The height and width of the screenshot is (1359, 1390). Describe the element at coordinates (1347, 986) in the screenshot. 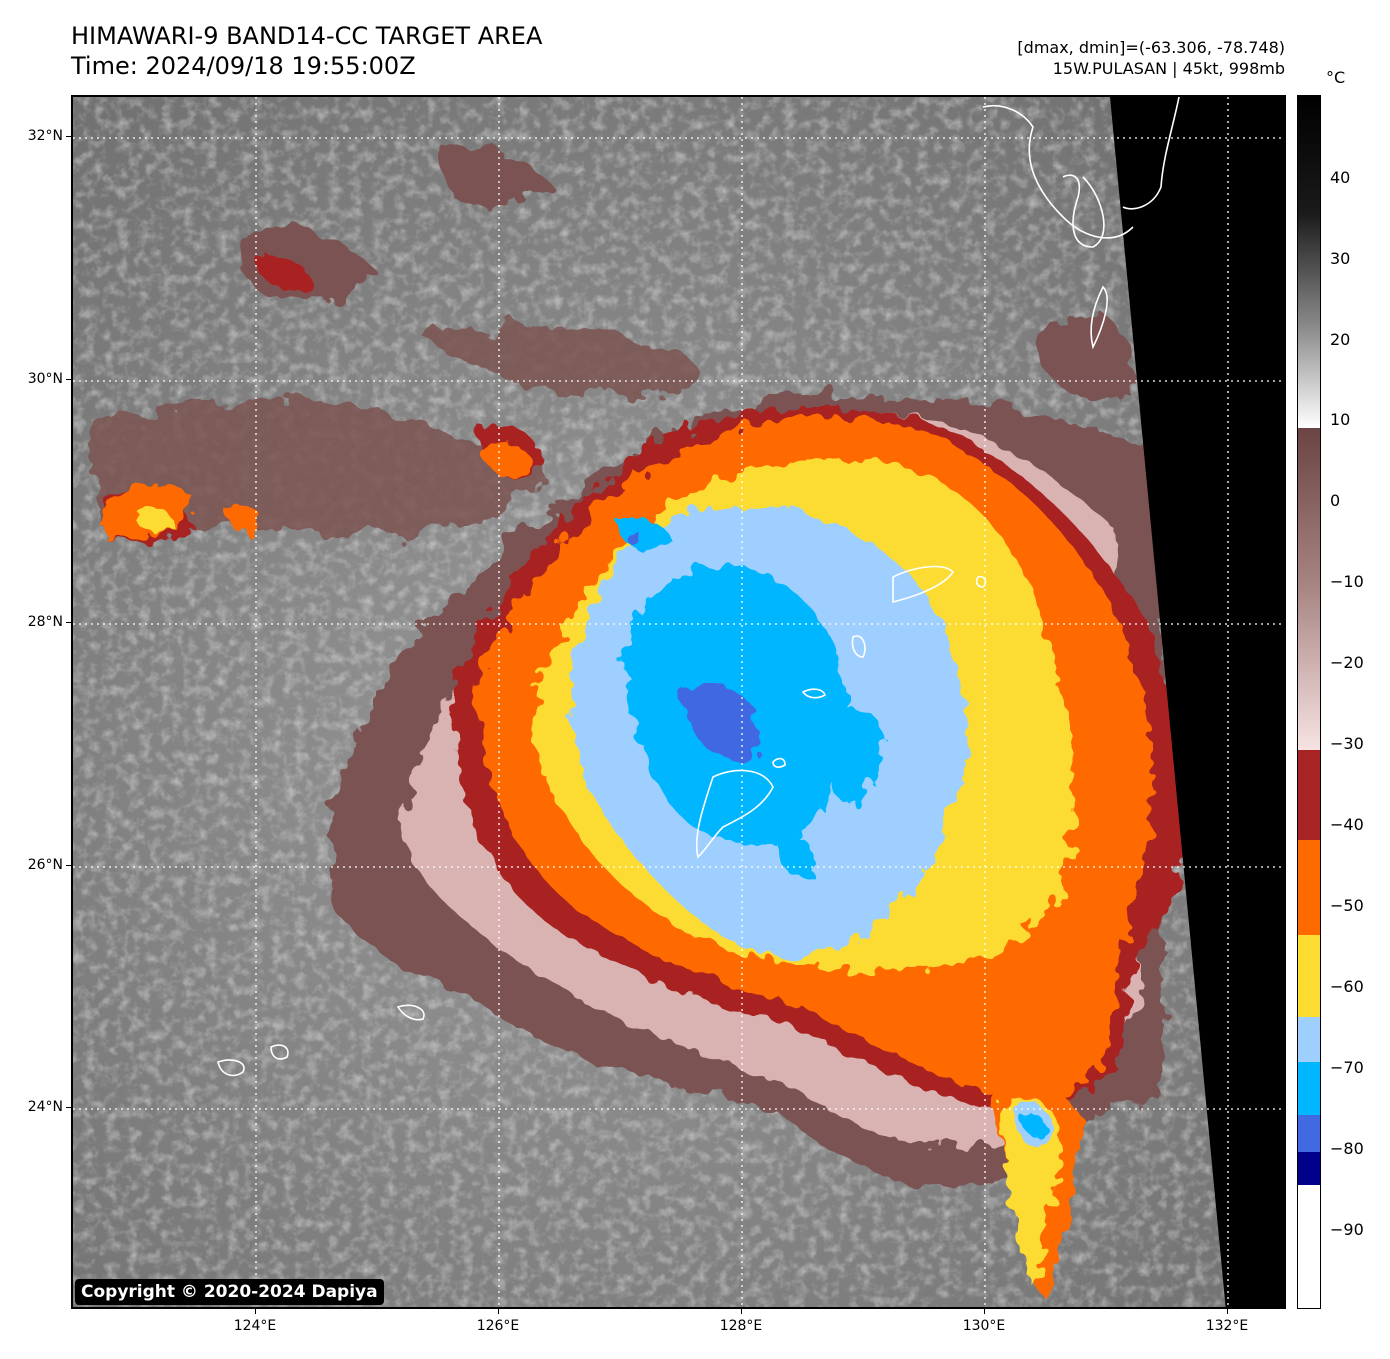

I see `colorbar-label-minus60: −60` at that location.